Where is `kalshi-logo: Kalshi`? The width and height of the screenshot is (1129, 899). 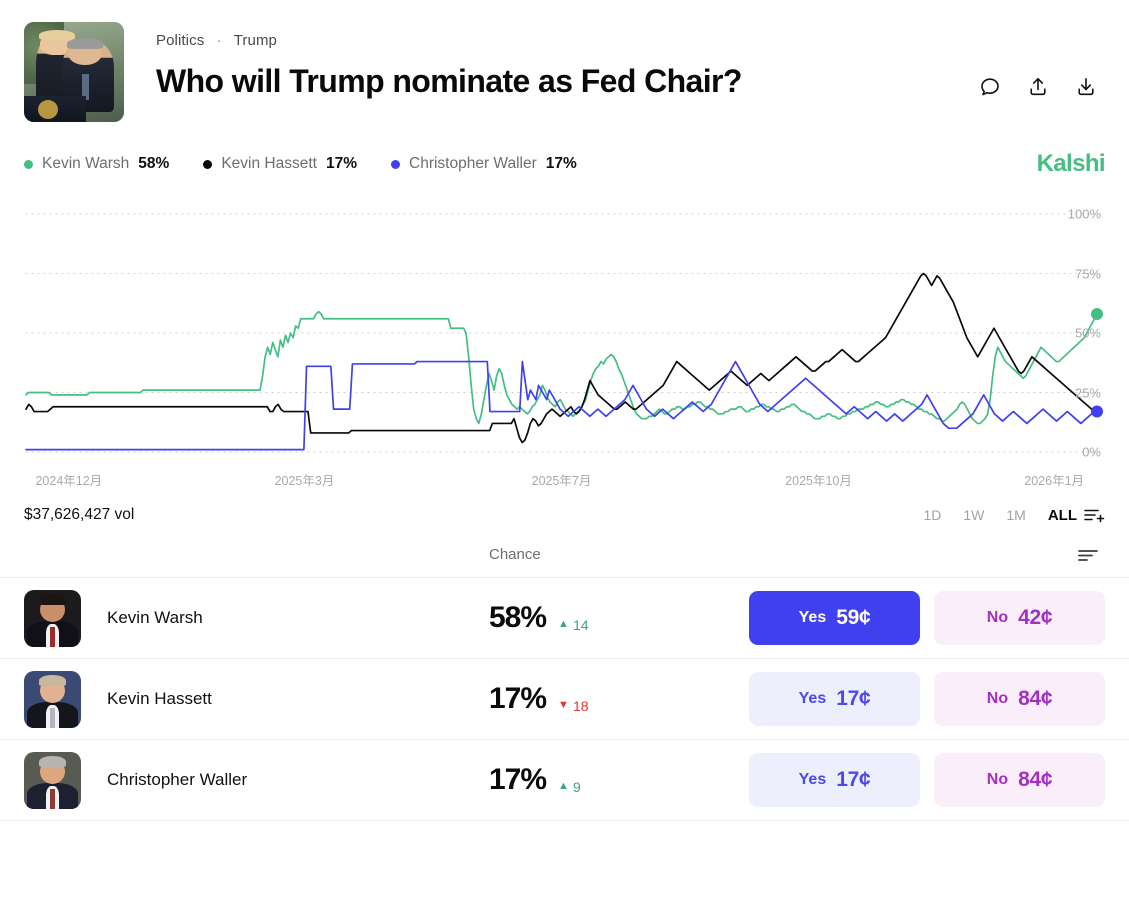 kalshi-logo: Kalshi is located at coordinates (1071, 163).